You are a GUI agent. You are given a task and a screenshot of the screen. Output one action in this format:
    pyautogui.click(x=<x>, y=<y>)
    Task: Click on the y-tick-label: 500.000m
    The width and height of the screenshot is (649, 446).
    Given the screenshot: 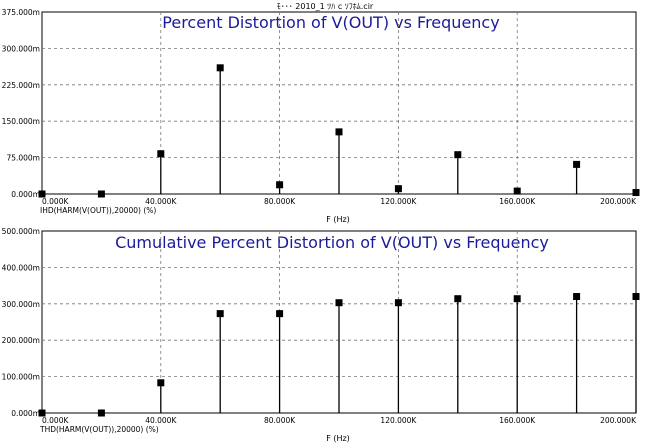 What is the action you would take?
    pyautogui.click(x=21, y=231)
    